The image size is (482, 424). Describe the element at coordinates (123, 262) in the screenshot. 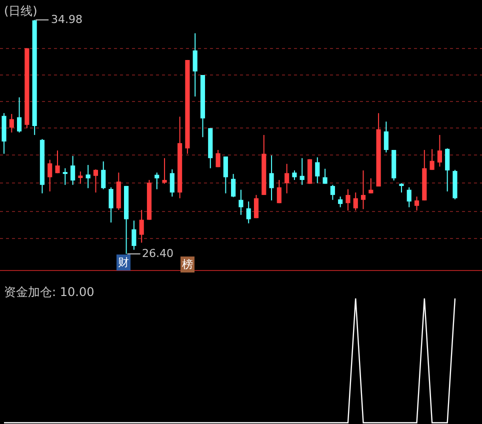

I see `text: 财` at that location.